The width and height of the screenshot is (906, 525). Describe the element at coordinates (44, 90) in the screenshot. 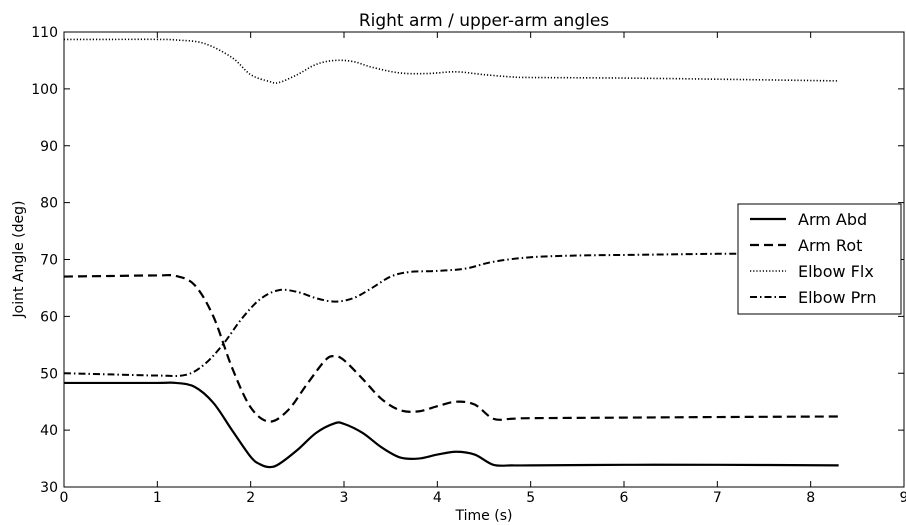

I see `y-tick-label: 100` at that location.